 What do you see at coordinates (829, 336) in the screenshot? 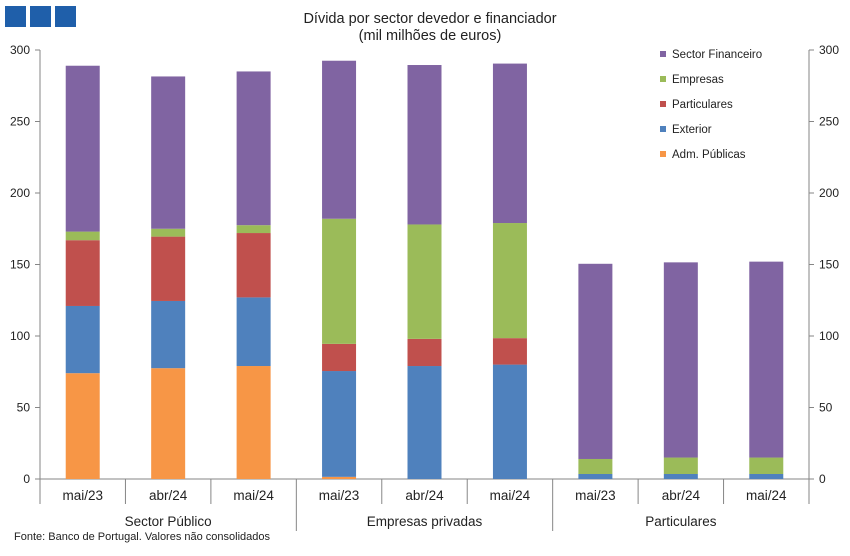
I see `y-tick-label-right: 100` at bounding box center [829, 336].